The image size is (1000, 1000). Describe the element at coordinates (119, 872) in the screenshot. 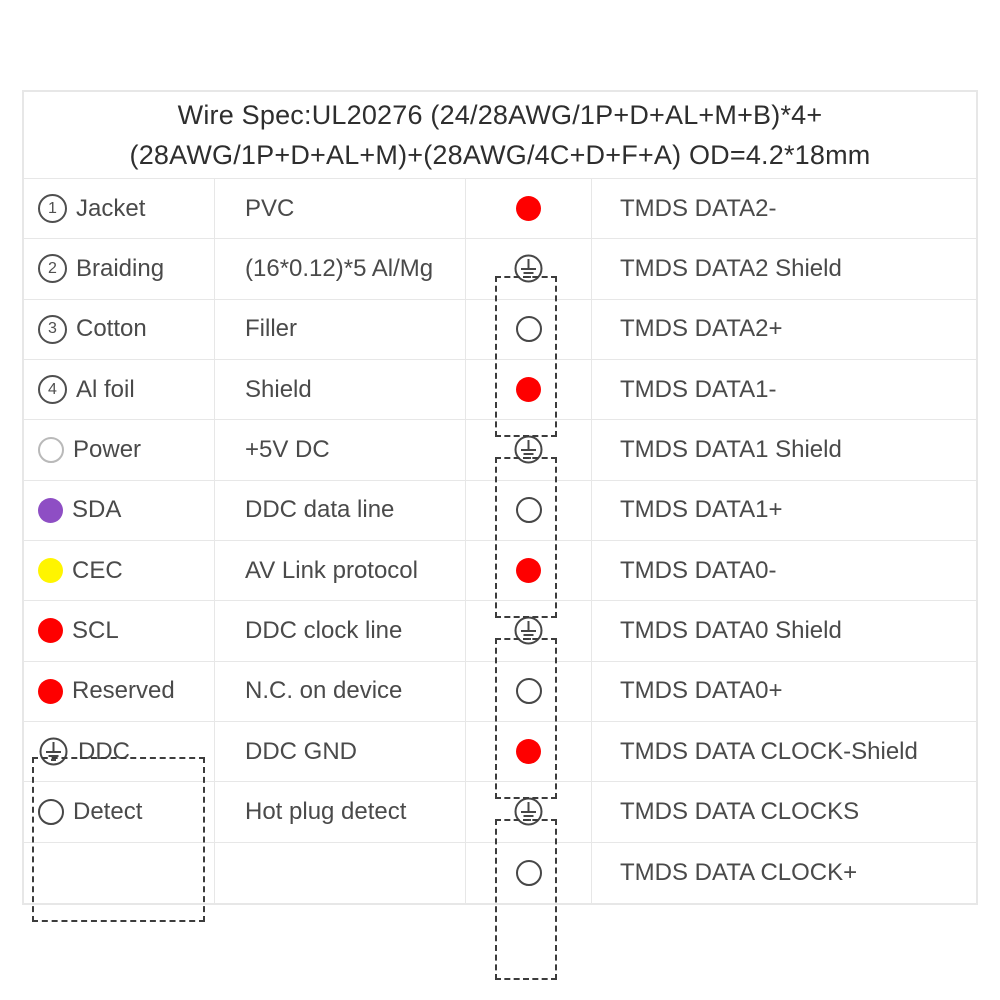

I see `wire-cell` at that location.